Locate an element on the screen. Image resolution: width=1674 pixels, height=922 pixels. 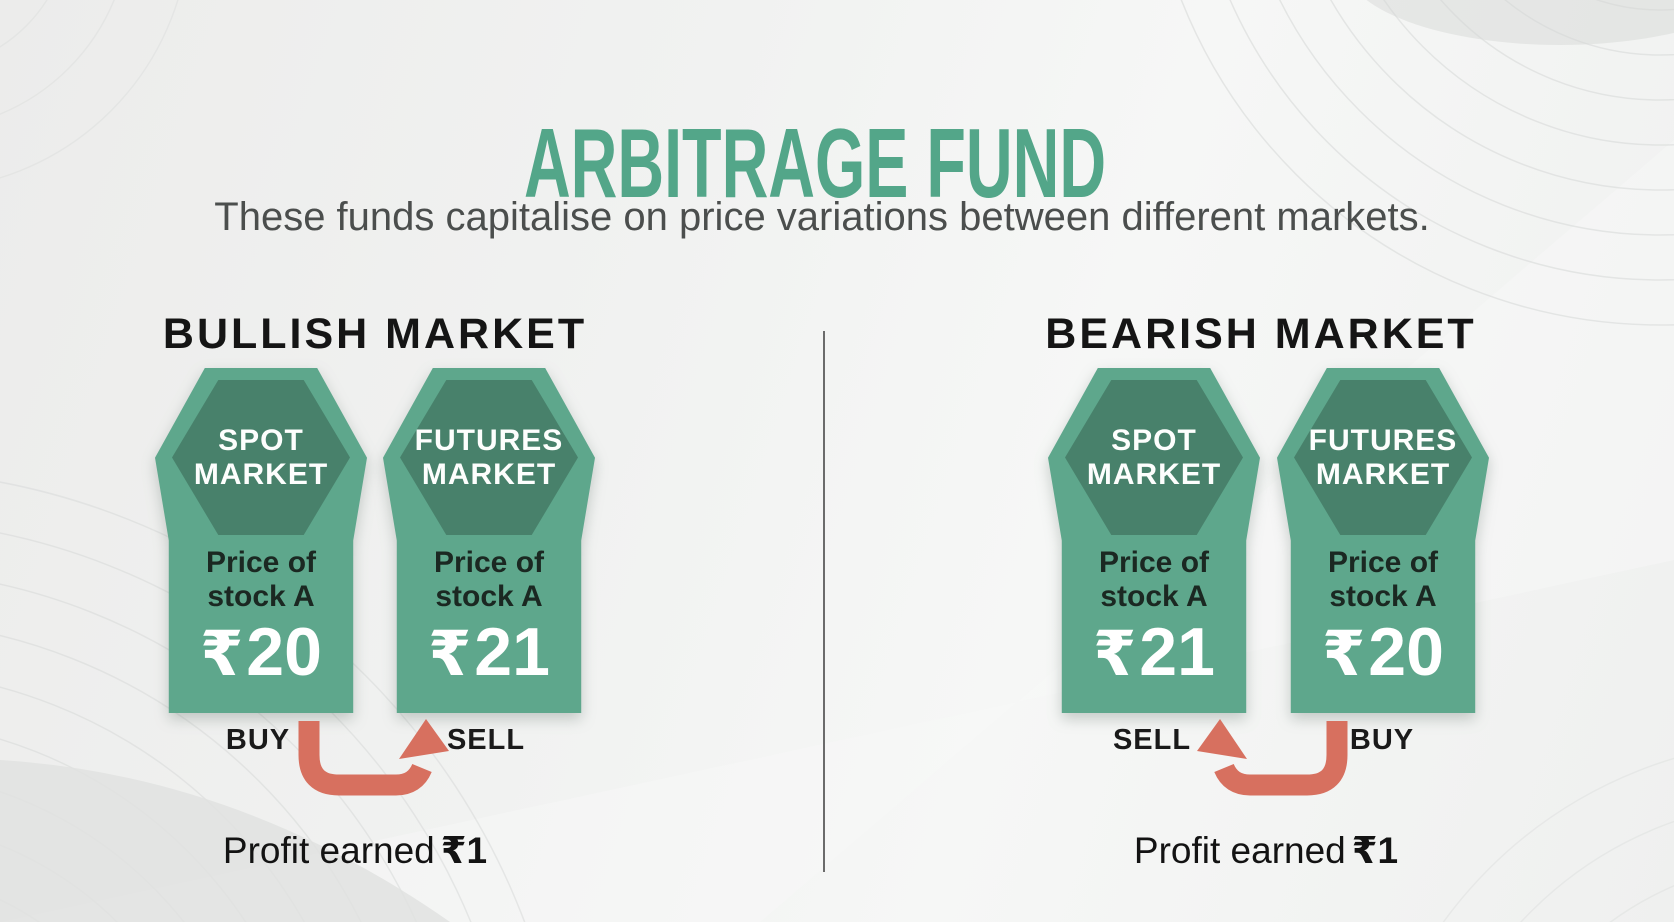
section-divider is located at coordinates (824, 601).